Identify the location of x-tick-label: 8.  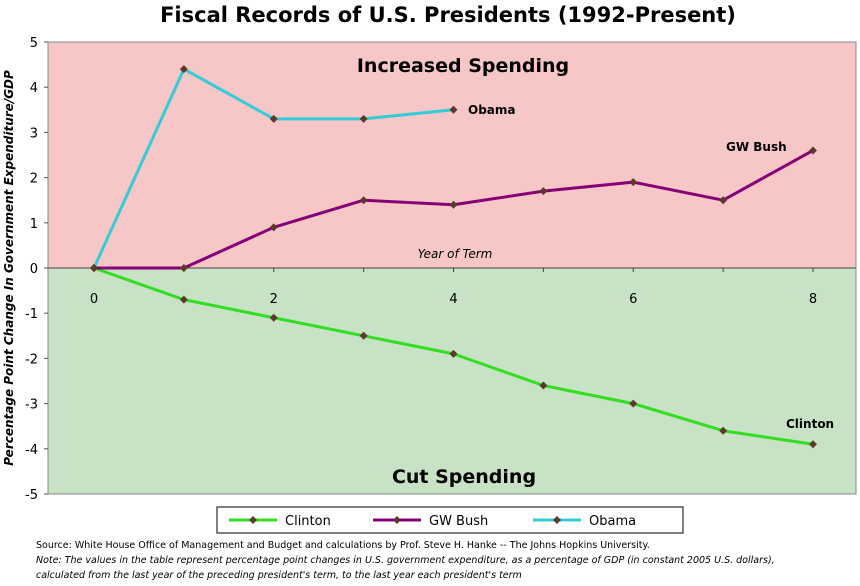
(813, 299).